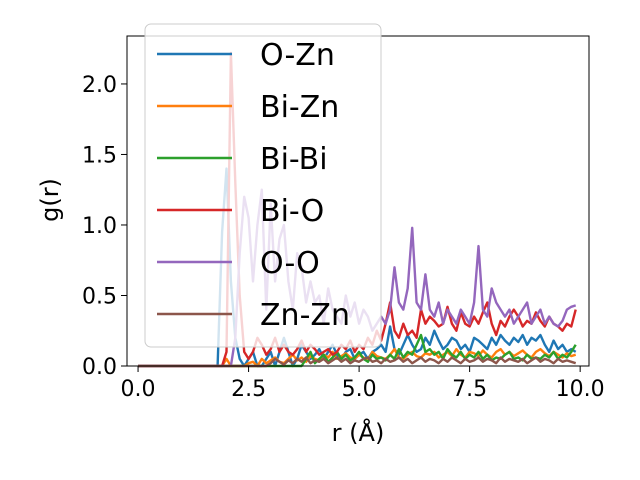 This screenshot has height=480, width=640. Describe the element at coordinates (299, 107) in the screenshot. I see `legend-label: Bi-Zn` at that location.